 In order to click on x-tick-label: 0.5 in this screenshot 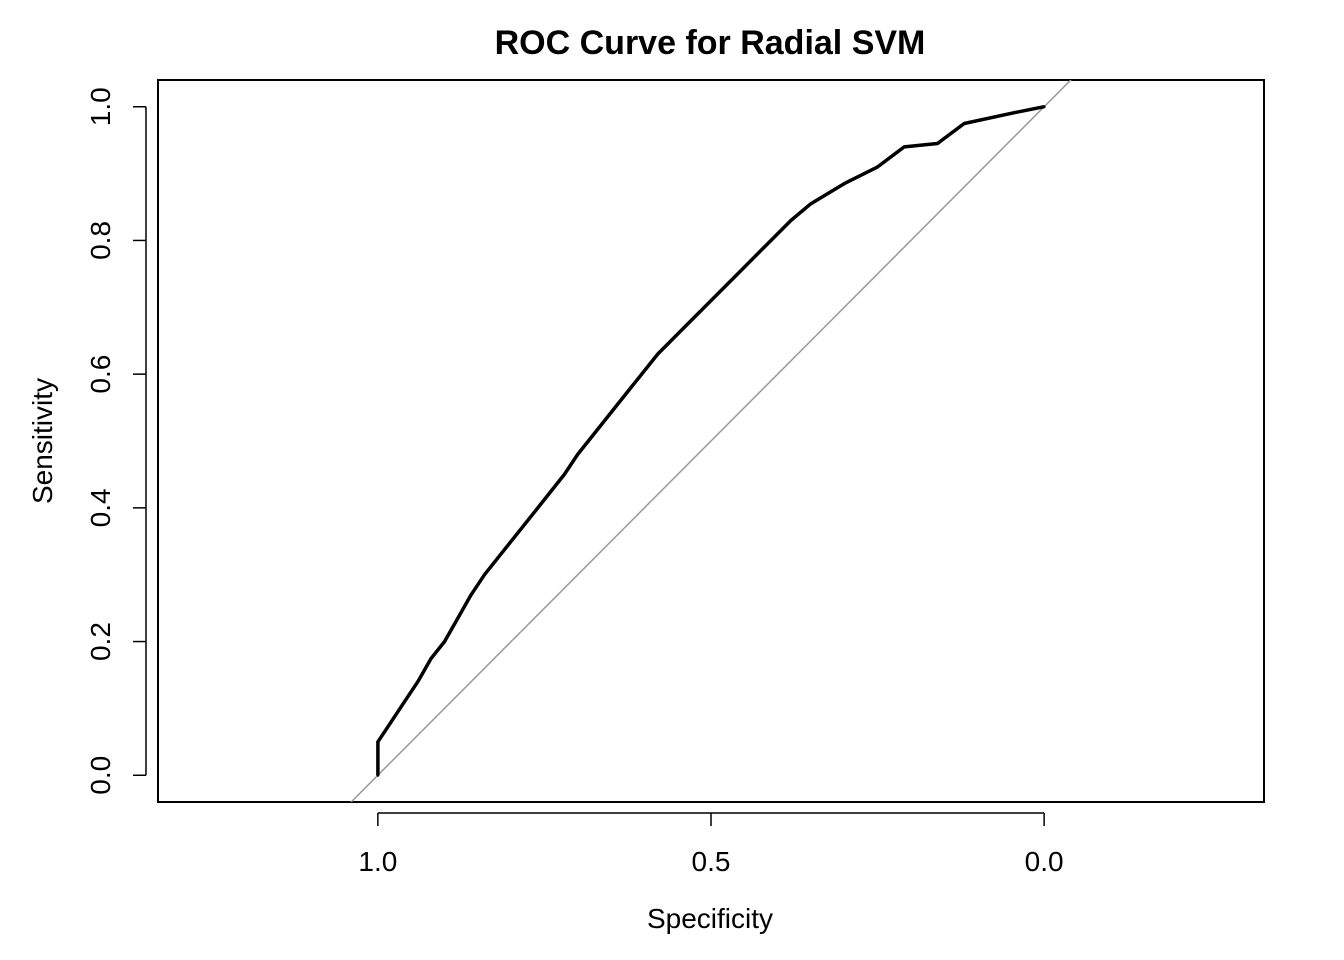, I will do `click(711, 861)`.